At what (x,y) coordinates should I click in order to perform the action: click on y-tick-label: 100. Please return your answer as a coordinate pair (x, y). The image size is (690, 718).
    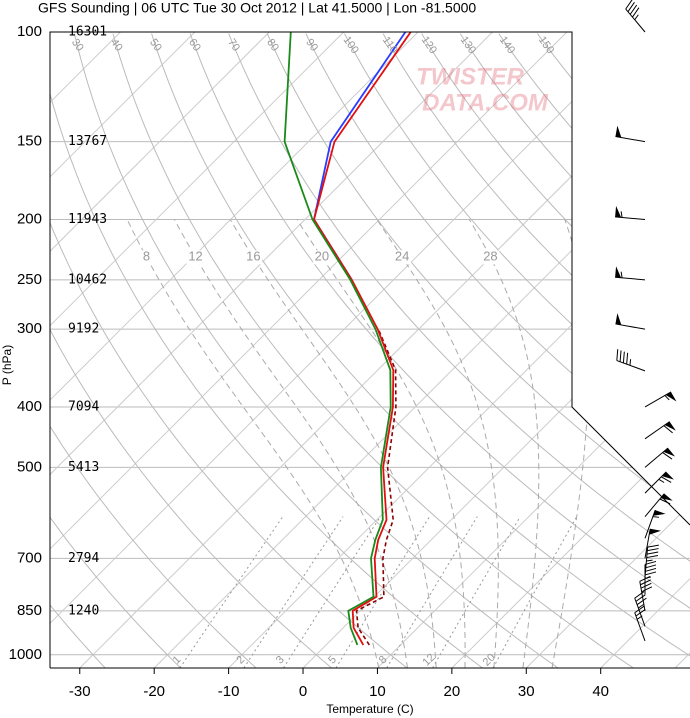
    Looking at the image, I should click on (29, 31).